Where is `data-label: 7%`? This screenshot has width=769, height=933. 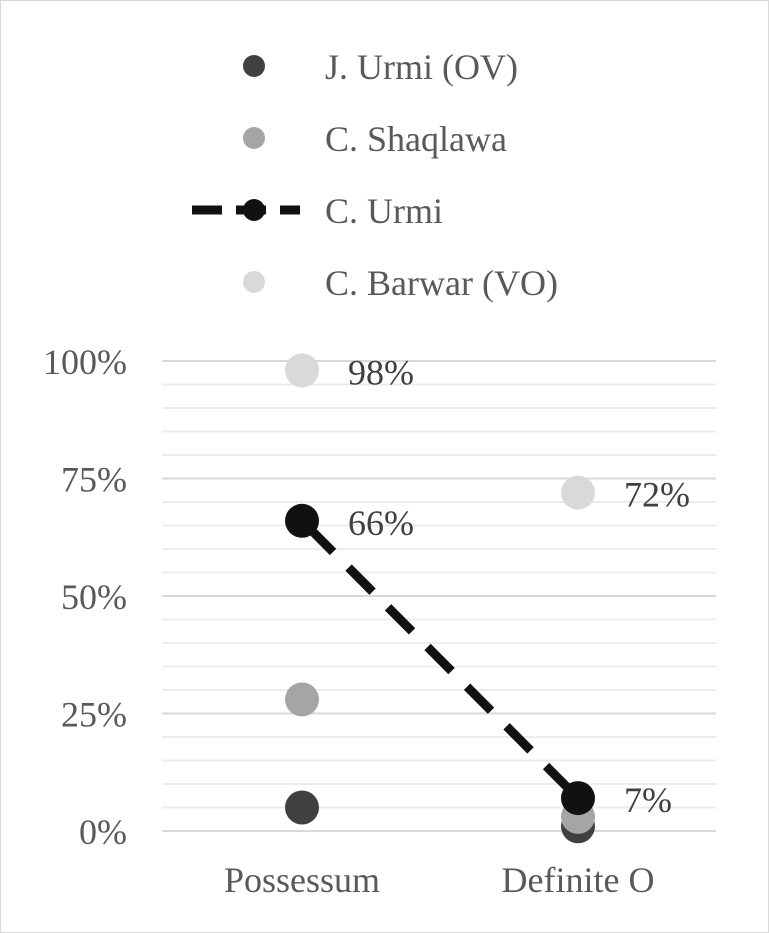
data-label: 7% is located at coordinates (648, 800).